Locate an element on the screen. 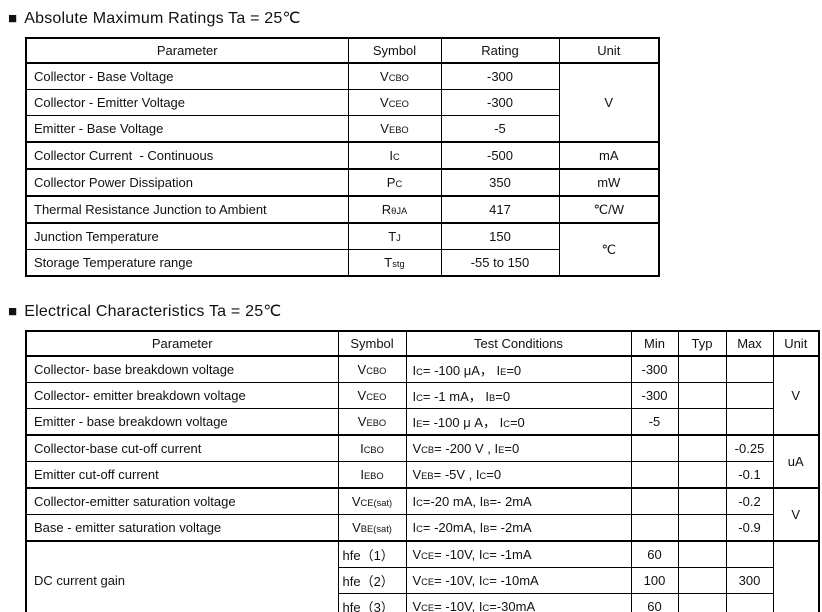 The width and height of the screenshot is (822, 612). unit-cell: ℃ is located at coordinates (609, 249).